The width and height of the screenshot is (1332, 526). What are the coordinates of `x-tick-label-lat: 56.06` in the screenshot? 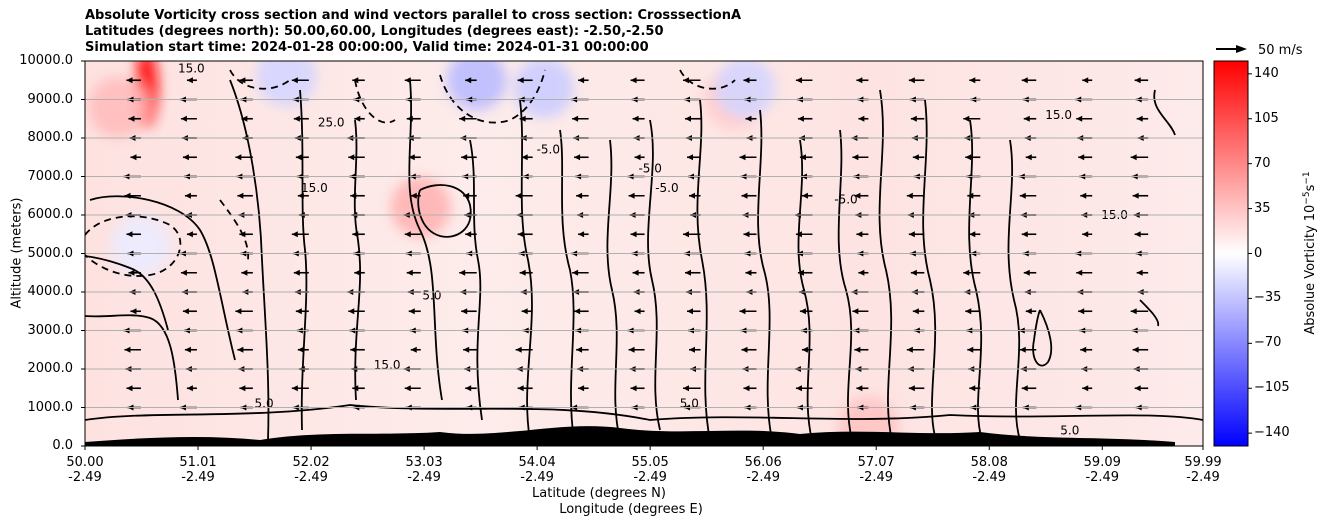 It's located at (763, 462).